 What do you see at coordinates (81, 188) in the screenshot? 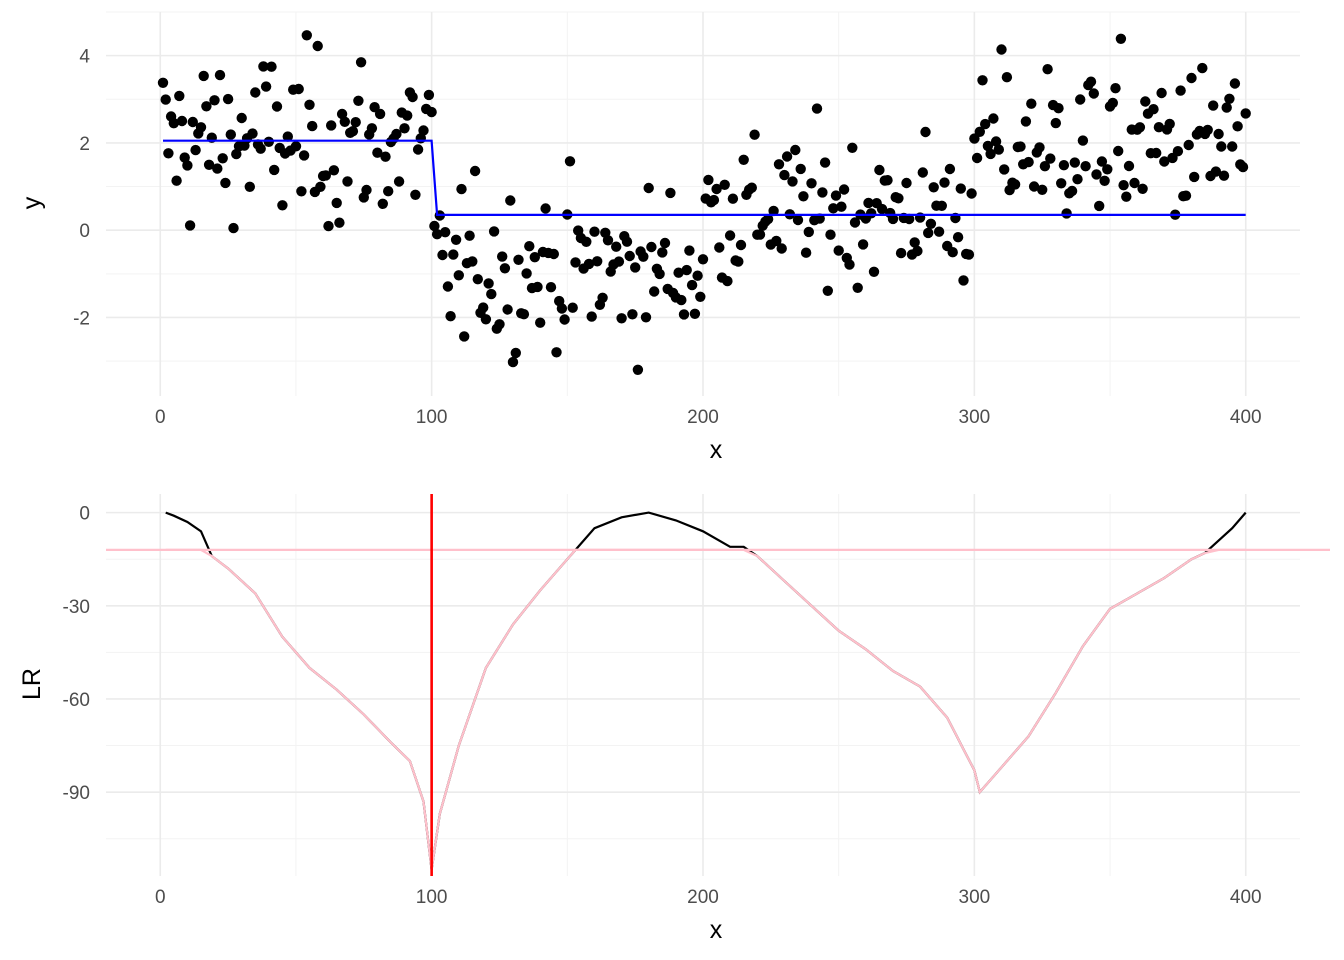
I see `scatter-y-ticks: -2 0 2 4` at bounding box center [81, 188].